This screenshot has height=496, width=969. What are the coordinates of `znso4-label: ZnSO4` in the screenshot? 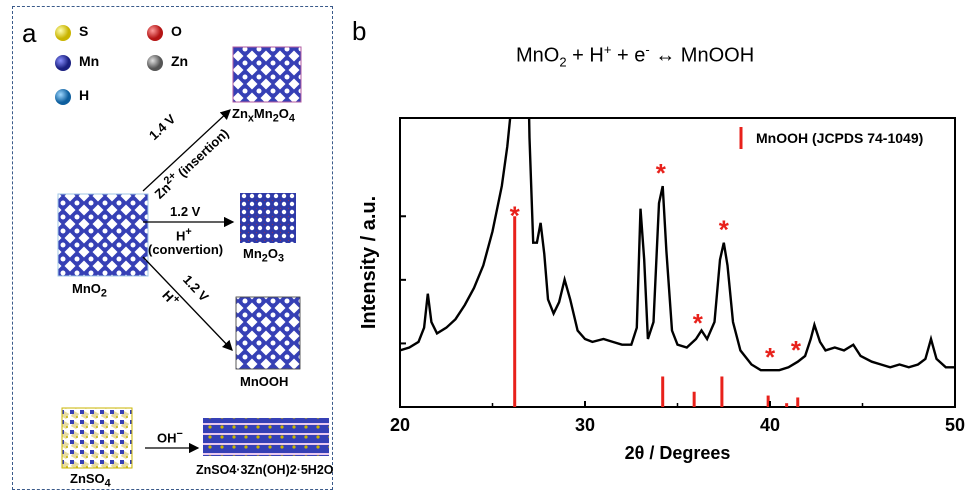 It's located at (90, 480).